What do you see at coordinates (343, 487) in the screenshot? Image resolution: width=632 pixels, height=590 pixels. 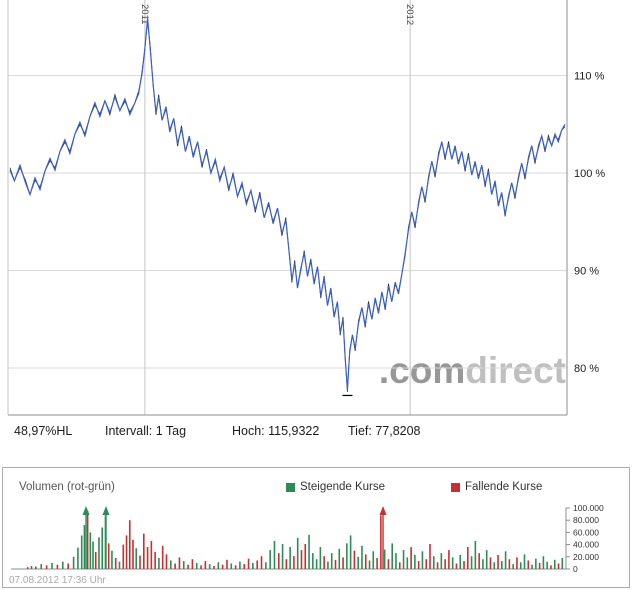 I see `legend-up-label: Steigende Kurse` at bounding box center [343, 487].